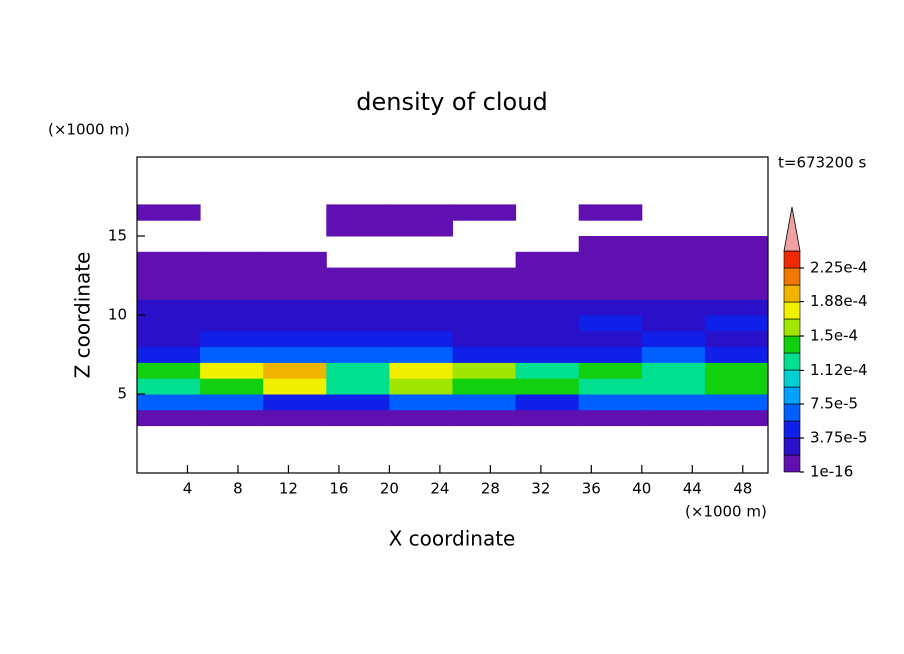 The height and width of the screenshot is (654, 904). I want to click on y-axis-label: Z coordinate, so click(83, 315).